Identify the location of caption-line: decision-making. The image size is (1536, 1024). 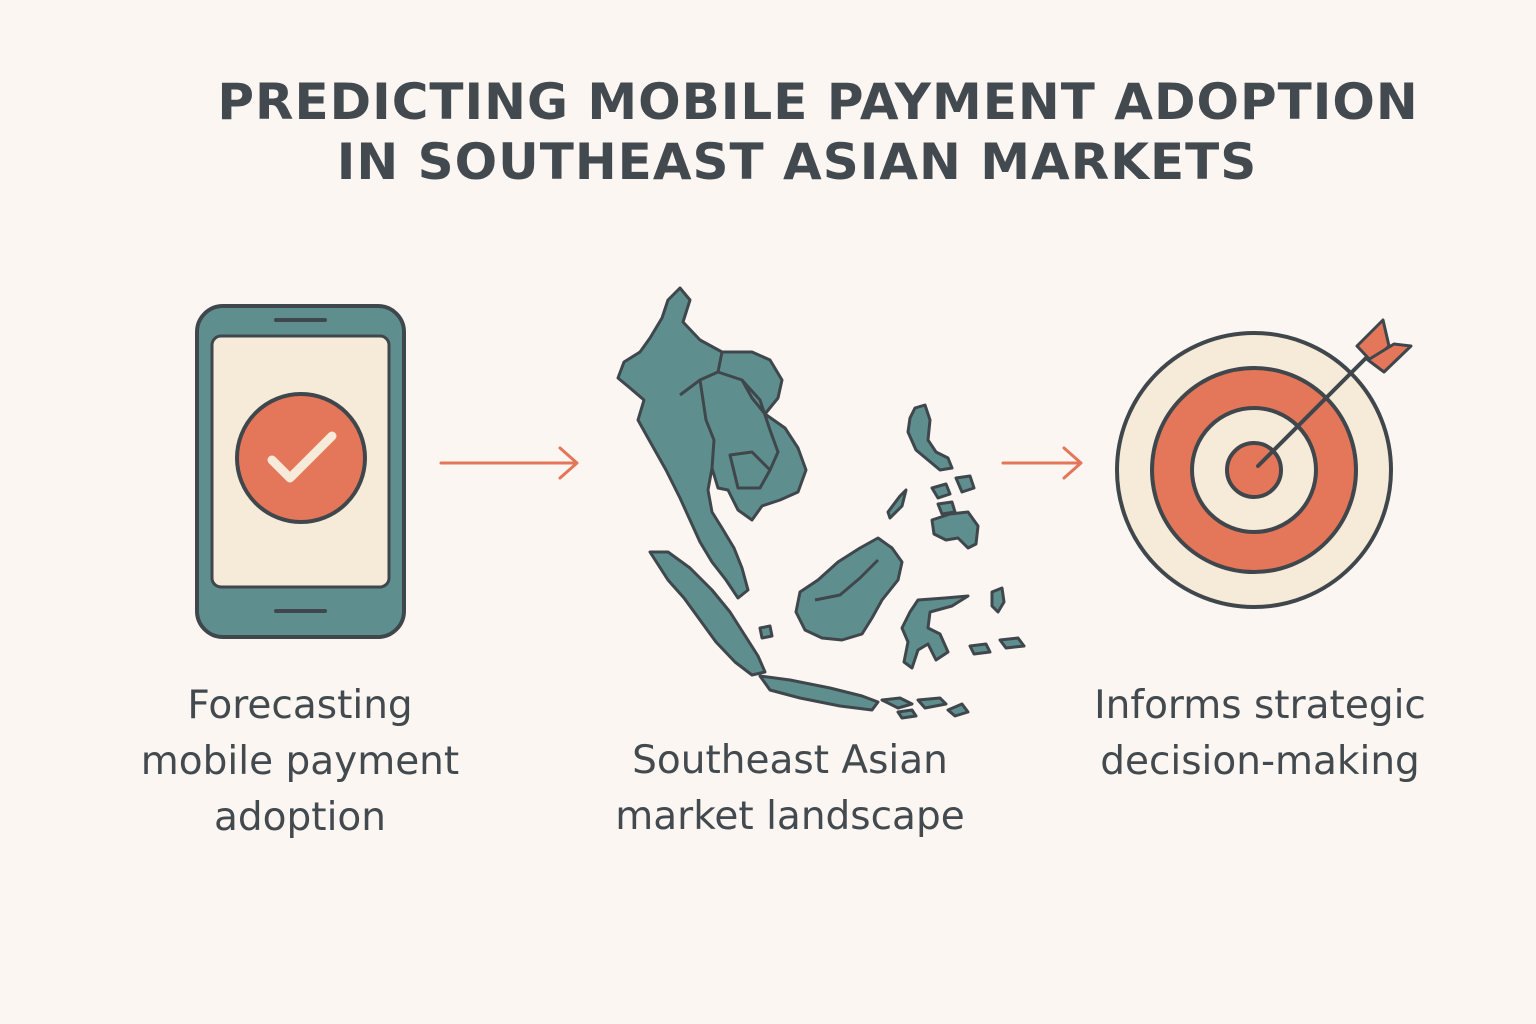
(1260, 761).